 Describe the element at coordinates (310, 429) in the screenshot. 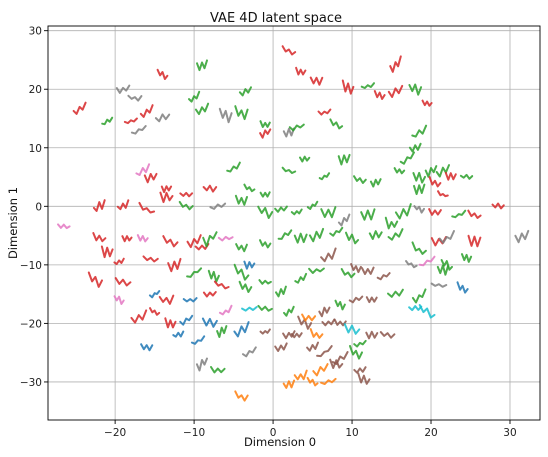

I see `x-axis-ticks: −20 −10 0 10 20 30` at that location.